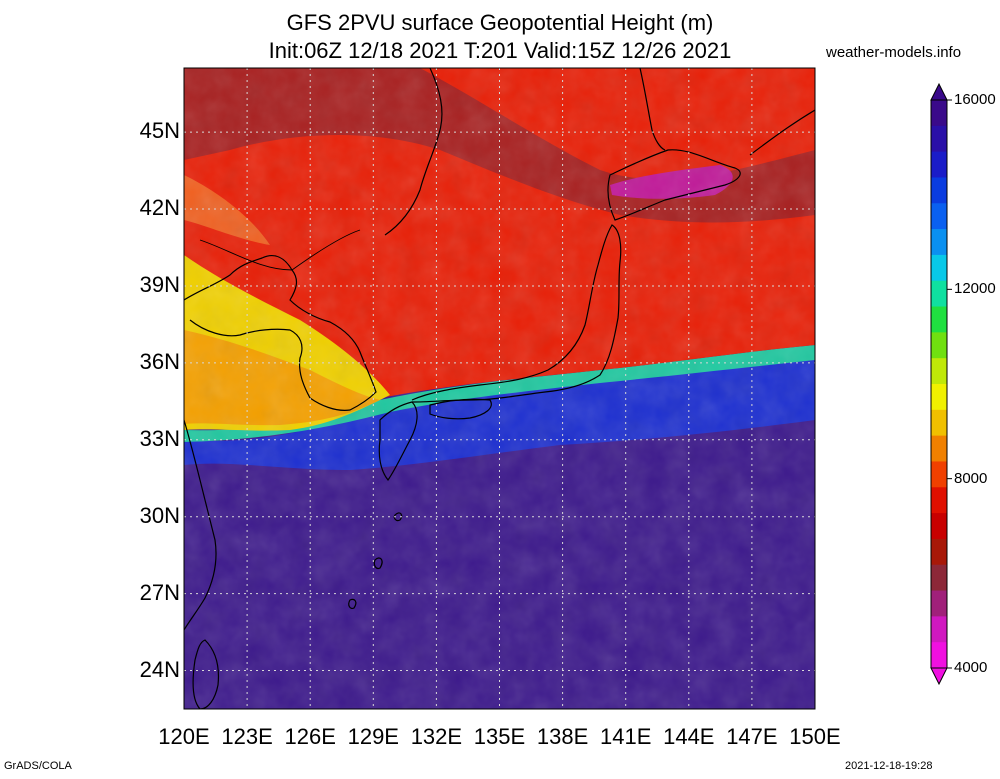  What do you see at coordinates (894, 52) in the screenshot?
I see `source-credit: weather-models.info` at bounding box center [894, 52].